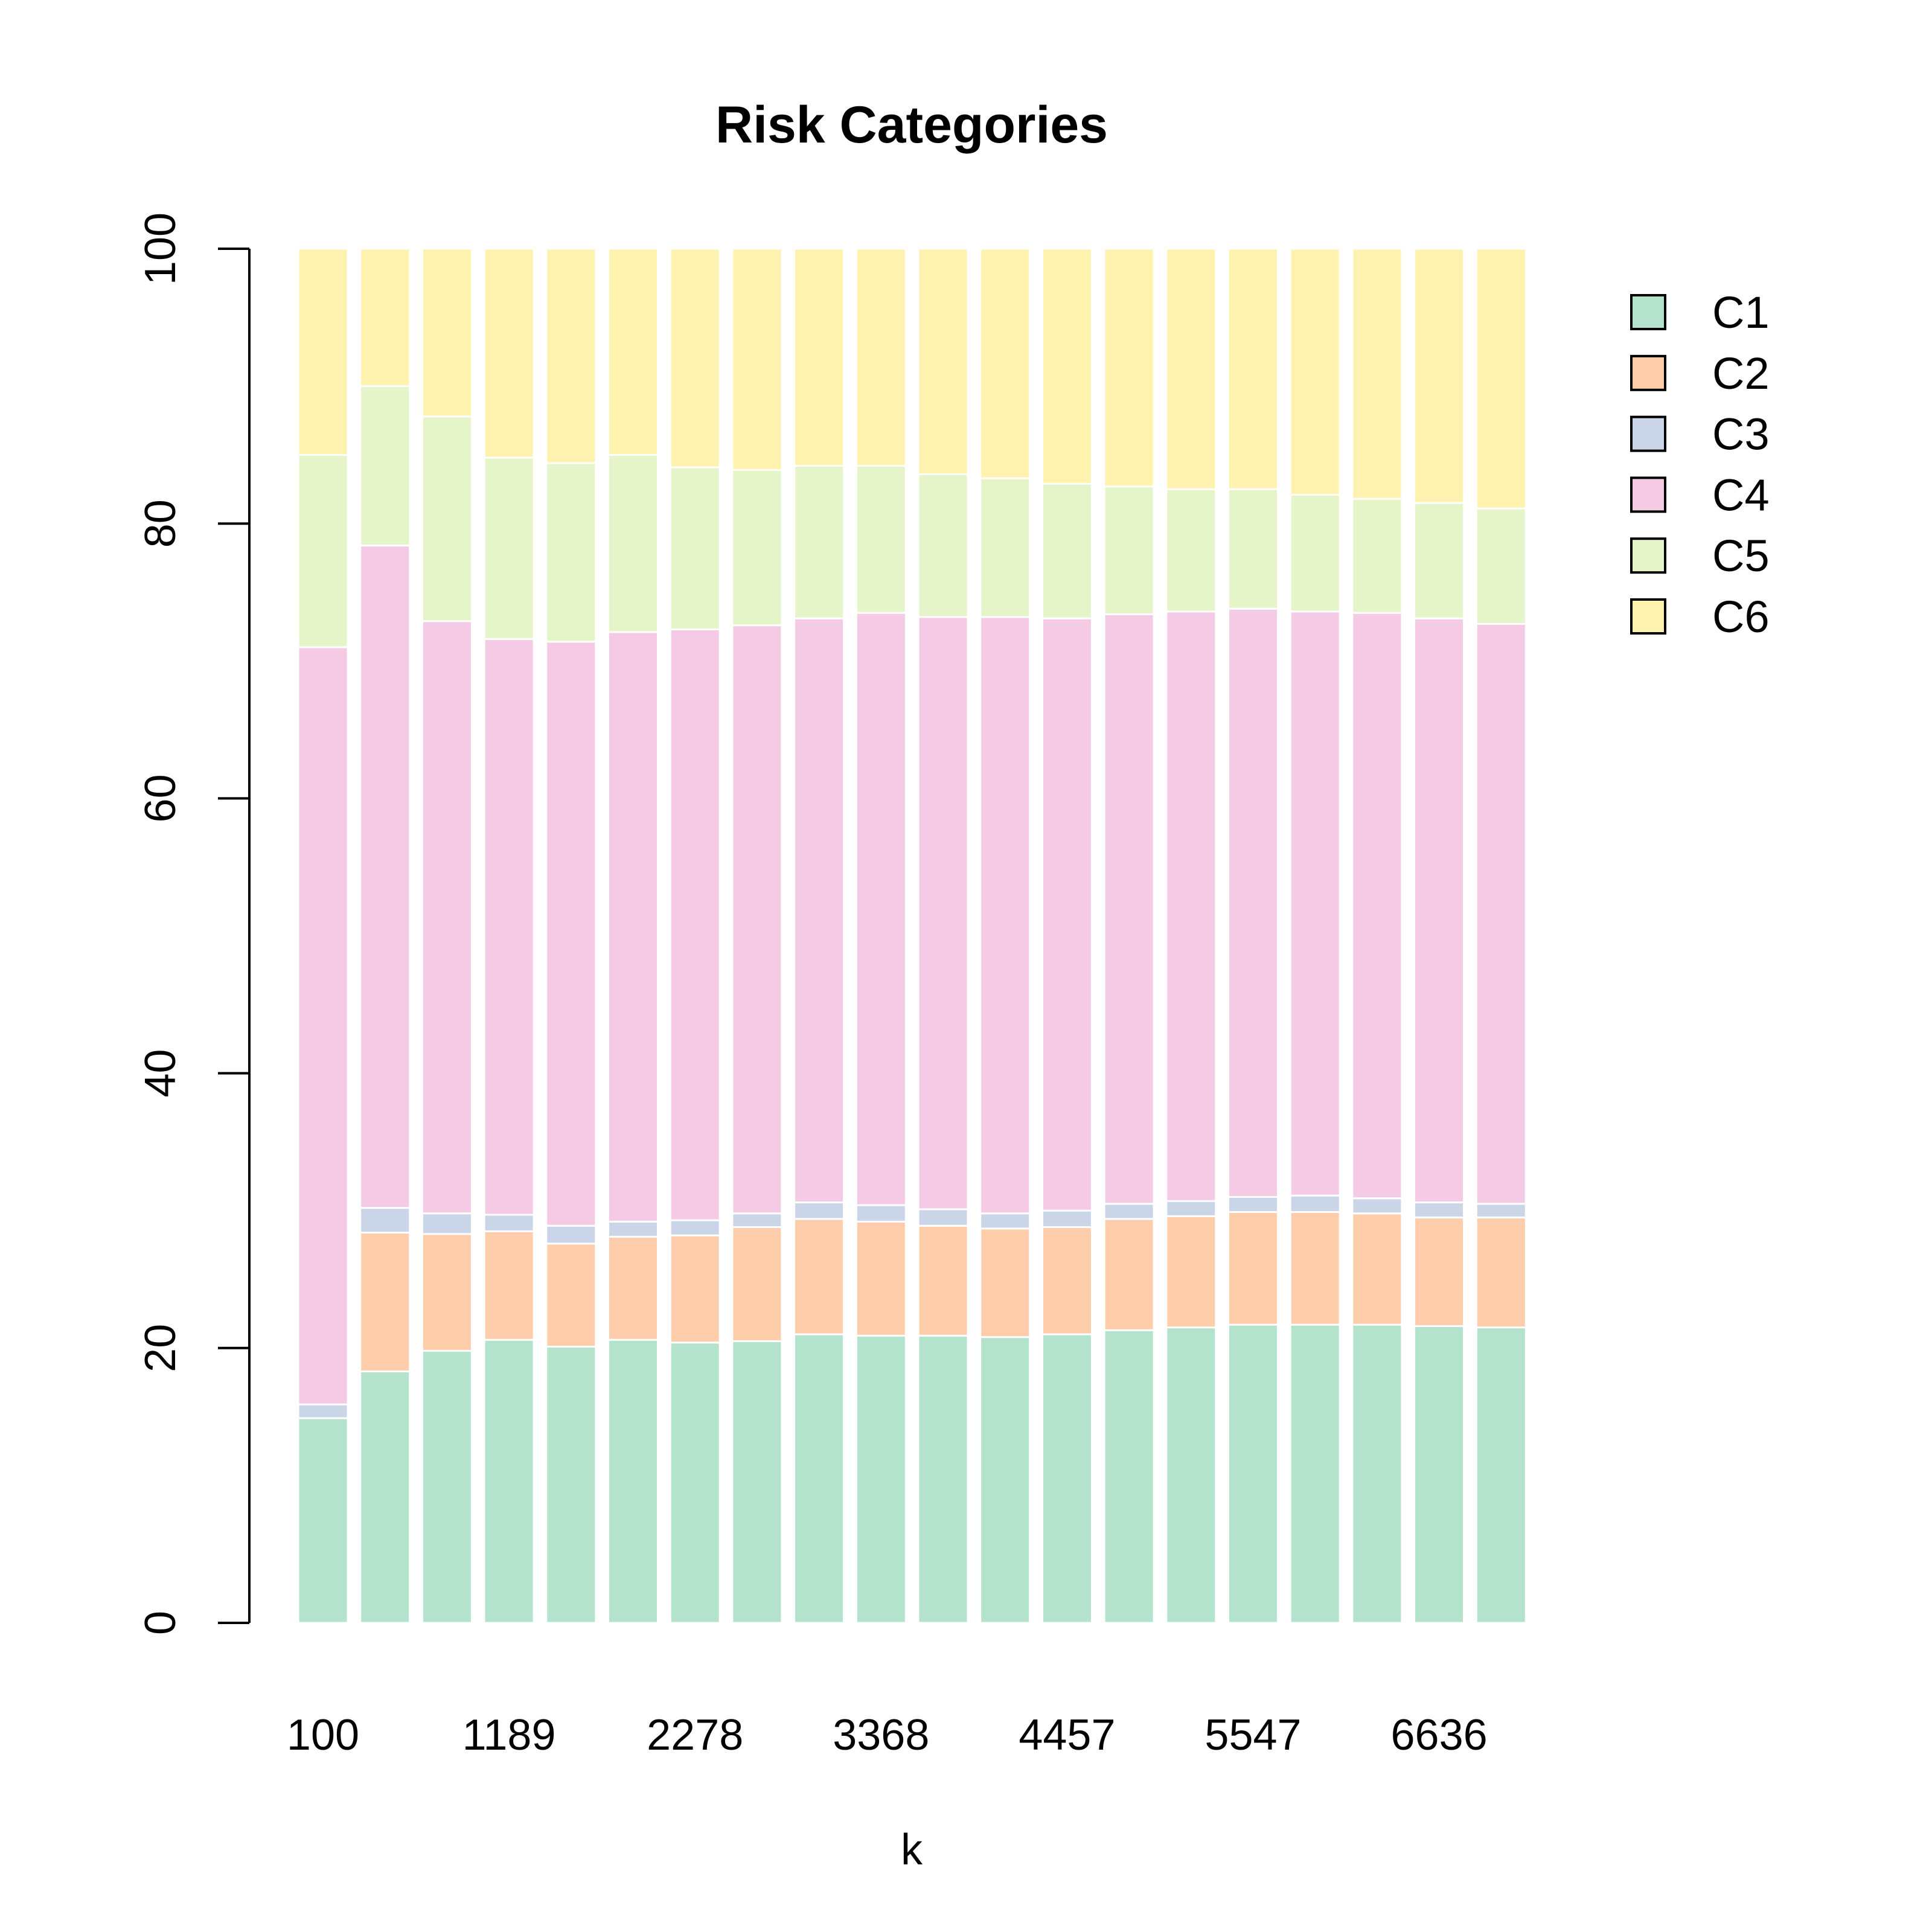  I want to click on legend-label-c4: C4, so click(1741, 495).